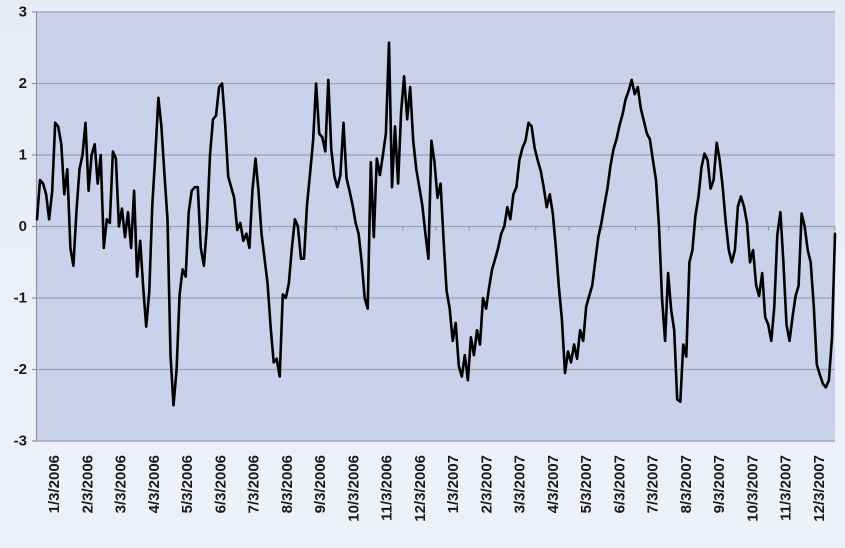  I want to click on x-tick-label: 4/3/2007, so click(553, 484).